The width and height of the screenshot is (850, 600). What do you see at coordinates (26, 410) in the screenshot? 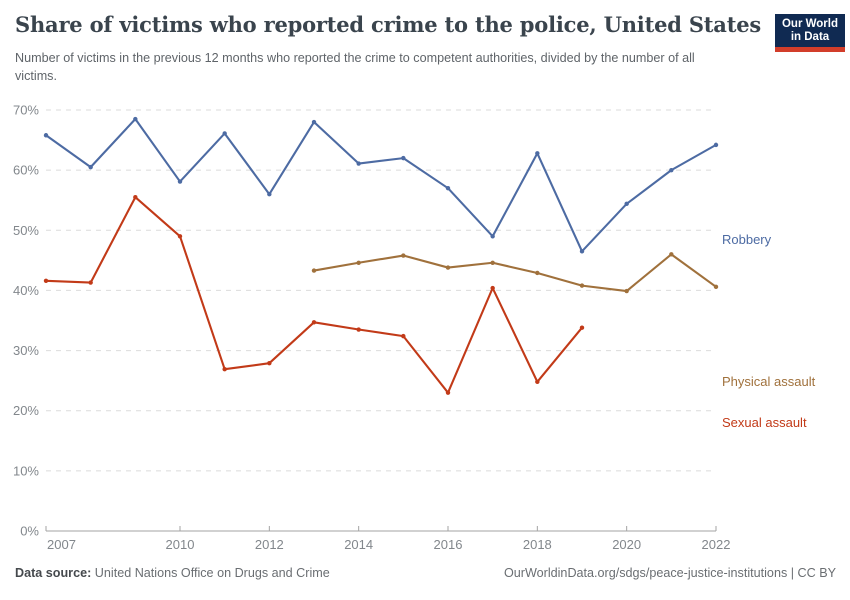
I see `y-tick-label: 20%` at bounding box center [26, 410].